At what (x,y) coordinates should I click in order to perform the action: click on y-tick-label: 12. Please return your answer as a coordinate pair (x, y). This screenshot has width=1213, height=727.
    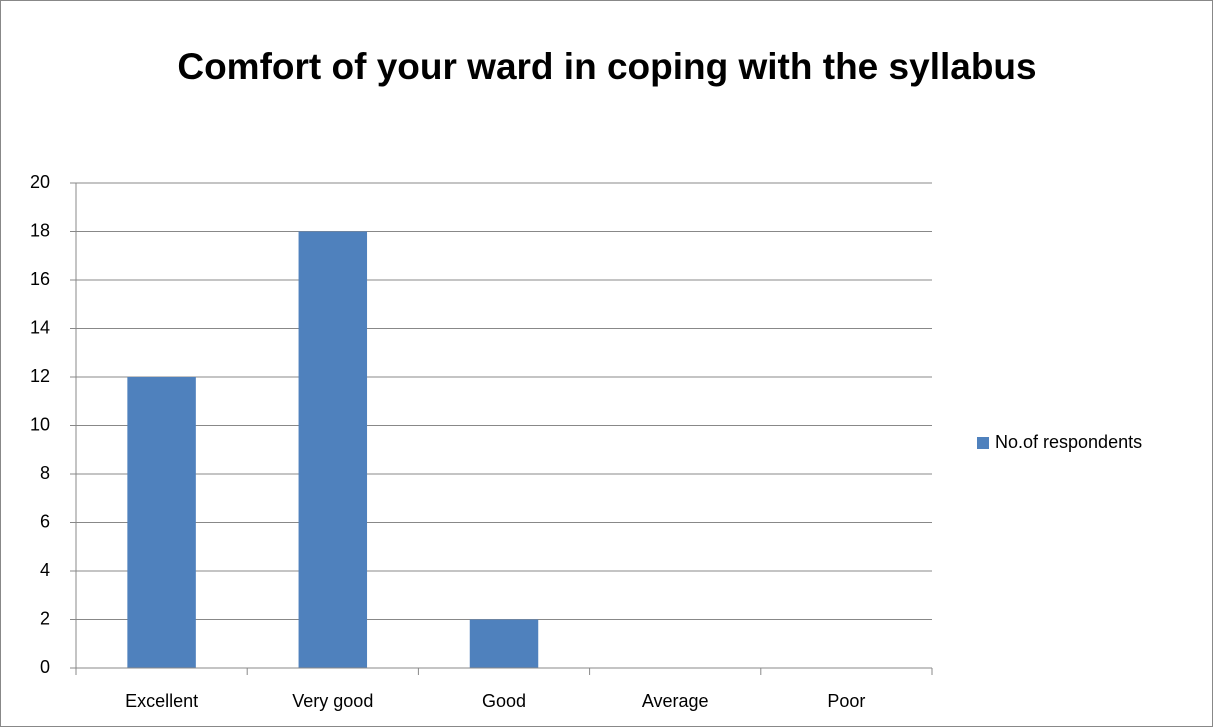
    Looking at the image, I should click on (40, 376).